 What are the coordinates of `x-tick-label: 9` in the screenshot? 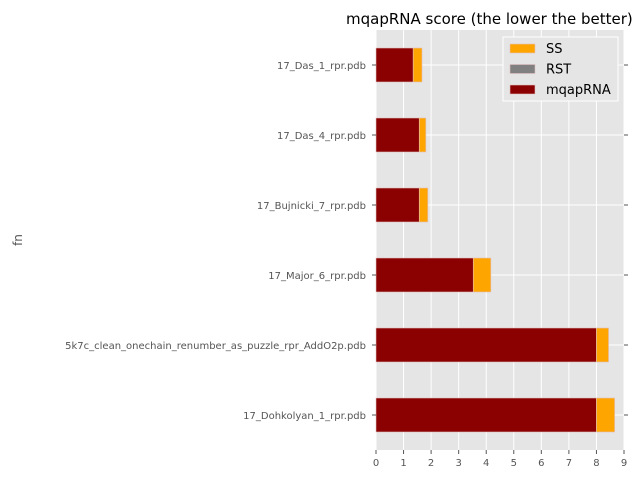 It's located at (624, 463).